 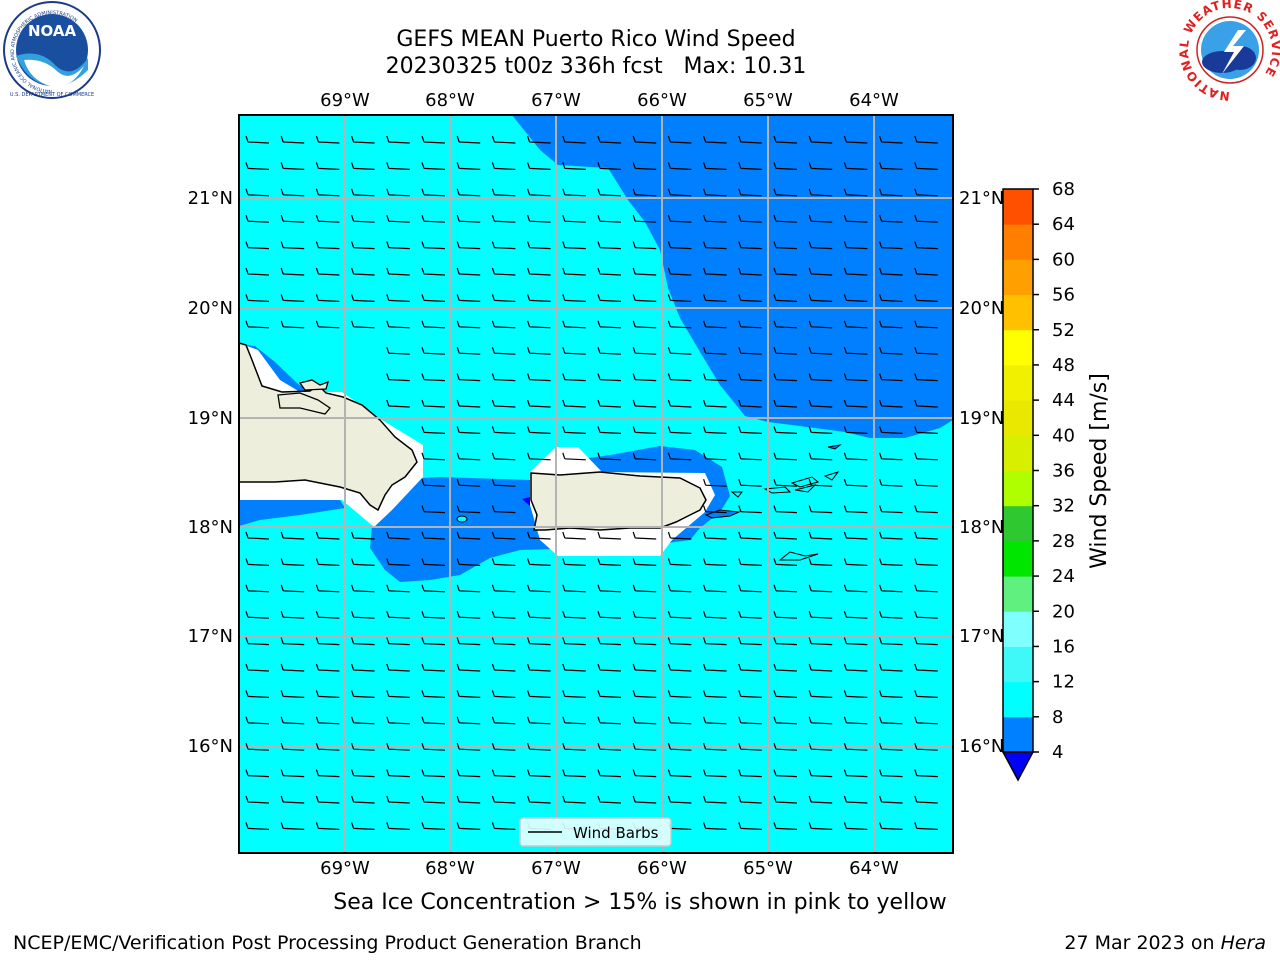 What do you see at coordinates (768, 100) in the screenshot?
I see `lon-label-top-65w: 65°W` at bounding box center [768, 100].